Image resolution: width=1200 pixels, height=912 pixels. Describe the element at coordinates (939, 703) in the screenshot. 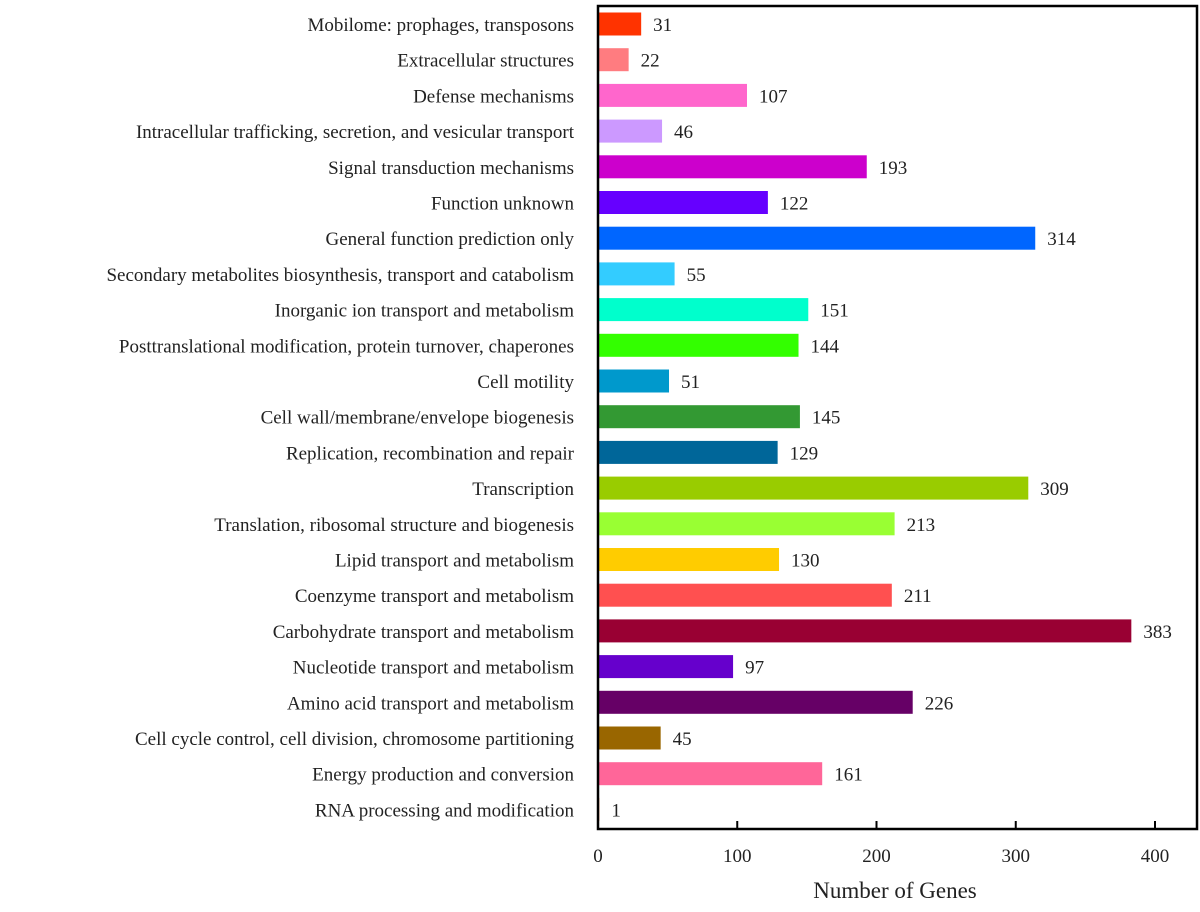

I see `value-label: 226` at that location.